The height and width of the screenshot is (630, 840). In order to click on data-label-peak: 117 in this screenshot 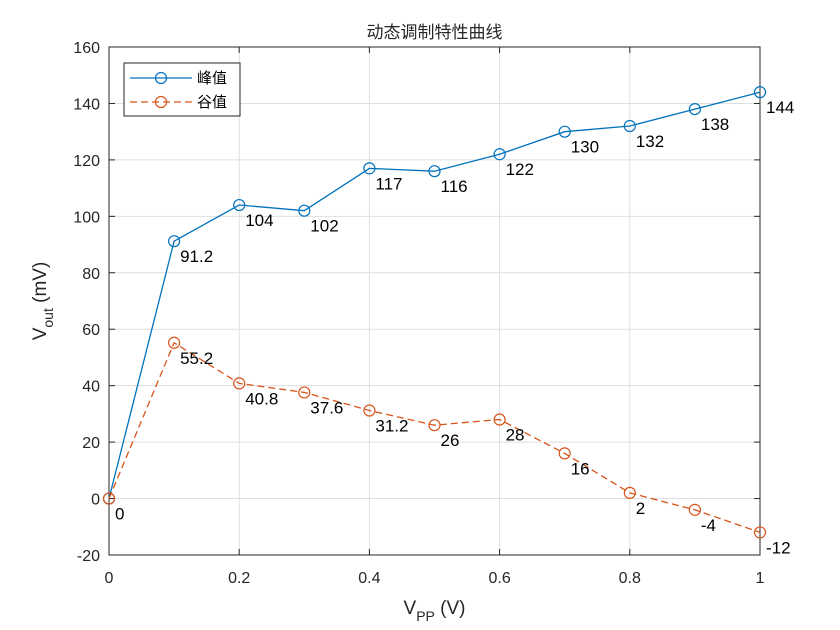, I will do `click(388, 183)`.